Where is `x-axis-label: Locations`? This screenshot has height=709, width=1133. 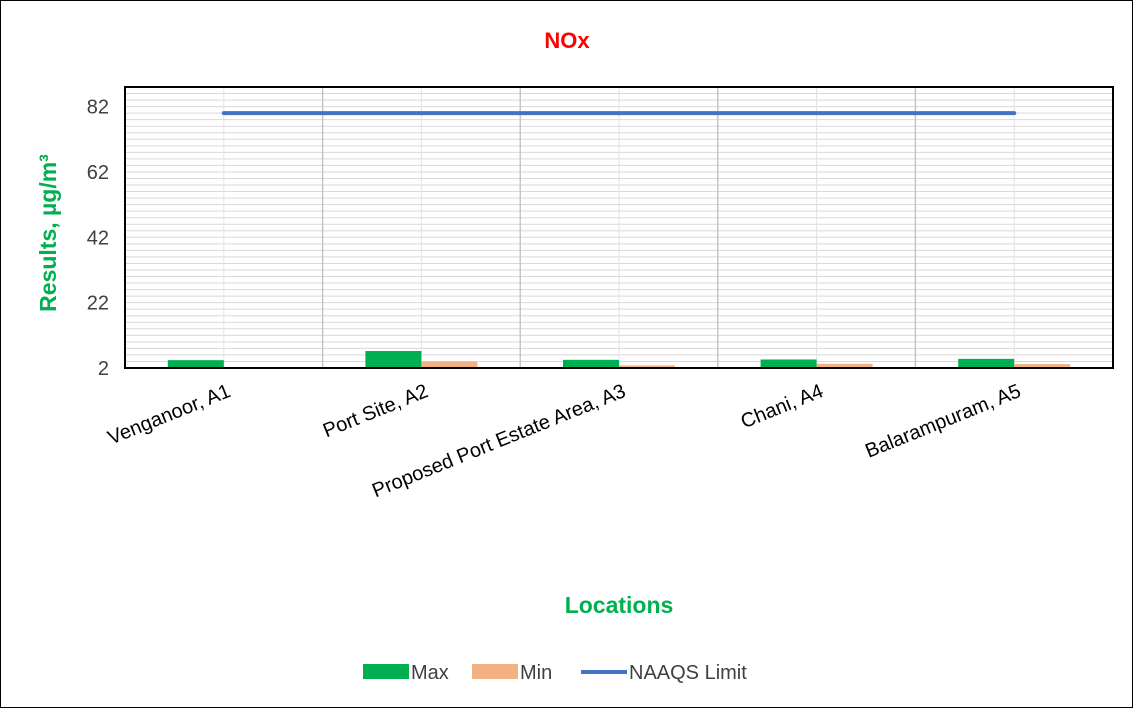
x-axis-label: Locations is located at coordinates (619, 605).